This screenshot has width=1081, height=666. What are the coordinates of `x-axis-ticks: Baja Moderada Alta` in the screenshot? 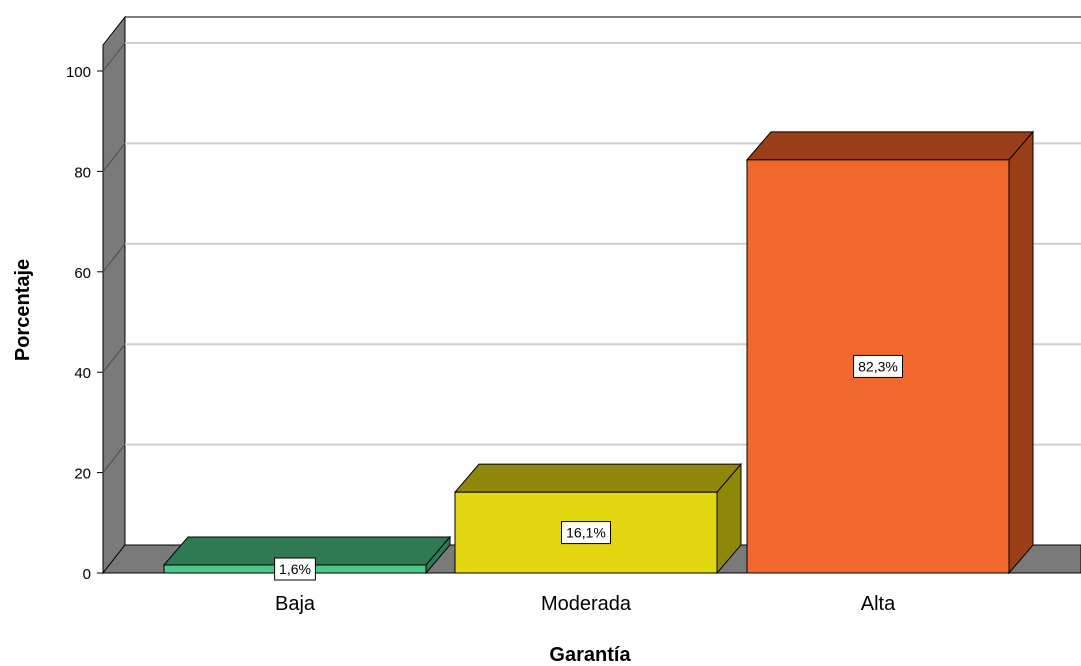 It's located at (585, 604).